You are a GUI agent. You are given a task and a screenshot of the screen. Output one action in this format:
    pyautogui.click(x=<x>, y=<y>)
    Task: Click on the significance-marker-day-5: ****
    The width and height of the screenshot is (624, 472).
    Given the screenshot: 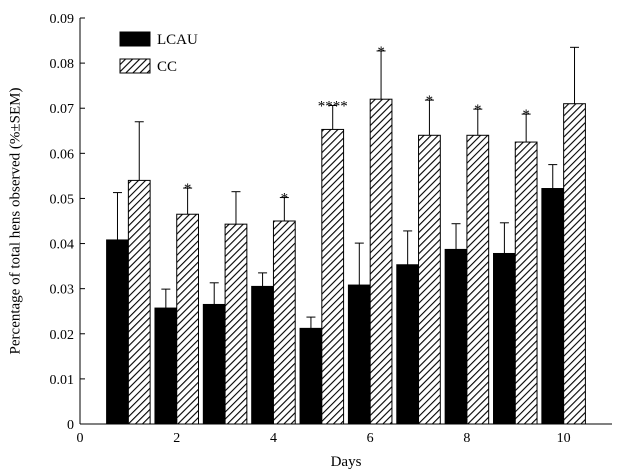 What is the action you would take?
    pyautogui.click(x=333, y=107)
    